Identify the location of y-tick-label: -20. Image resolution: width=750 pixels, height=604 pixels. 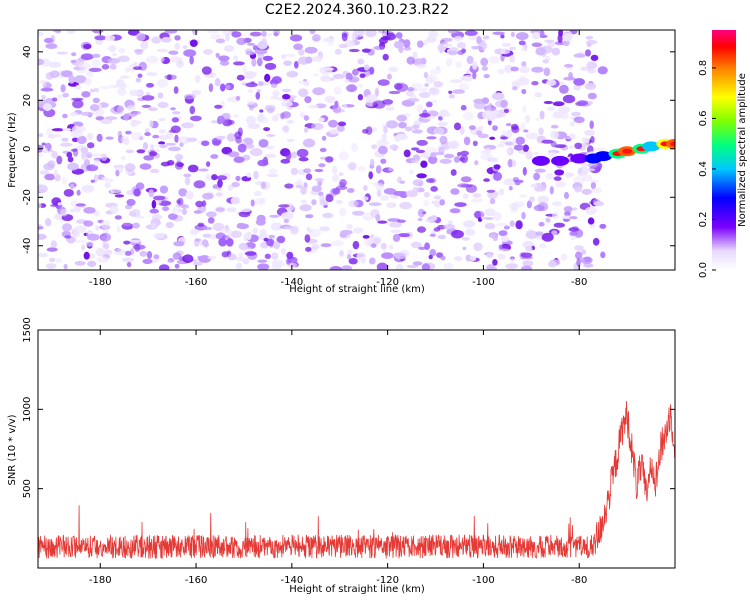
(27, 197).